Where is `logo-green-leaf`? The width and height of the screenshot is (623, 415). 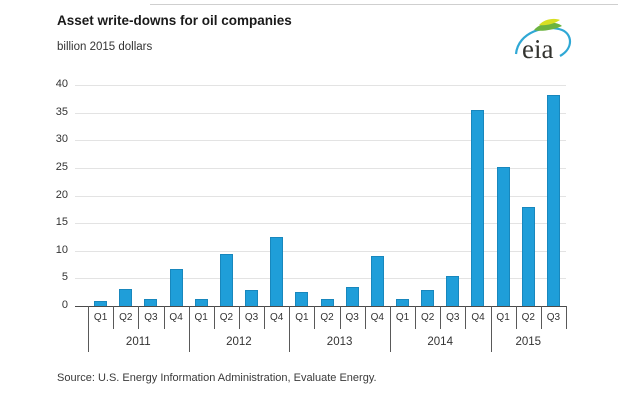
logo-green-leaf is located at coordinates (548, 26).